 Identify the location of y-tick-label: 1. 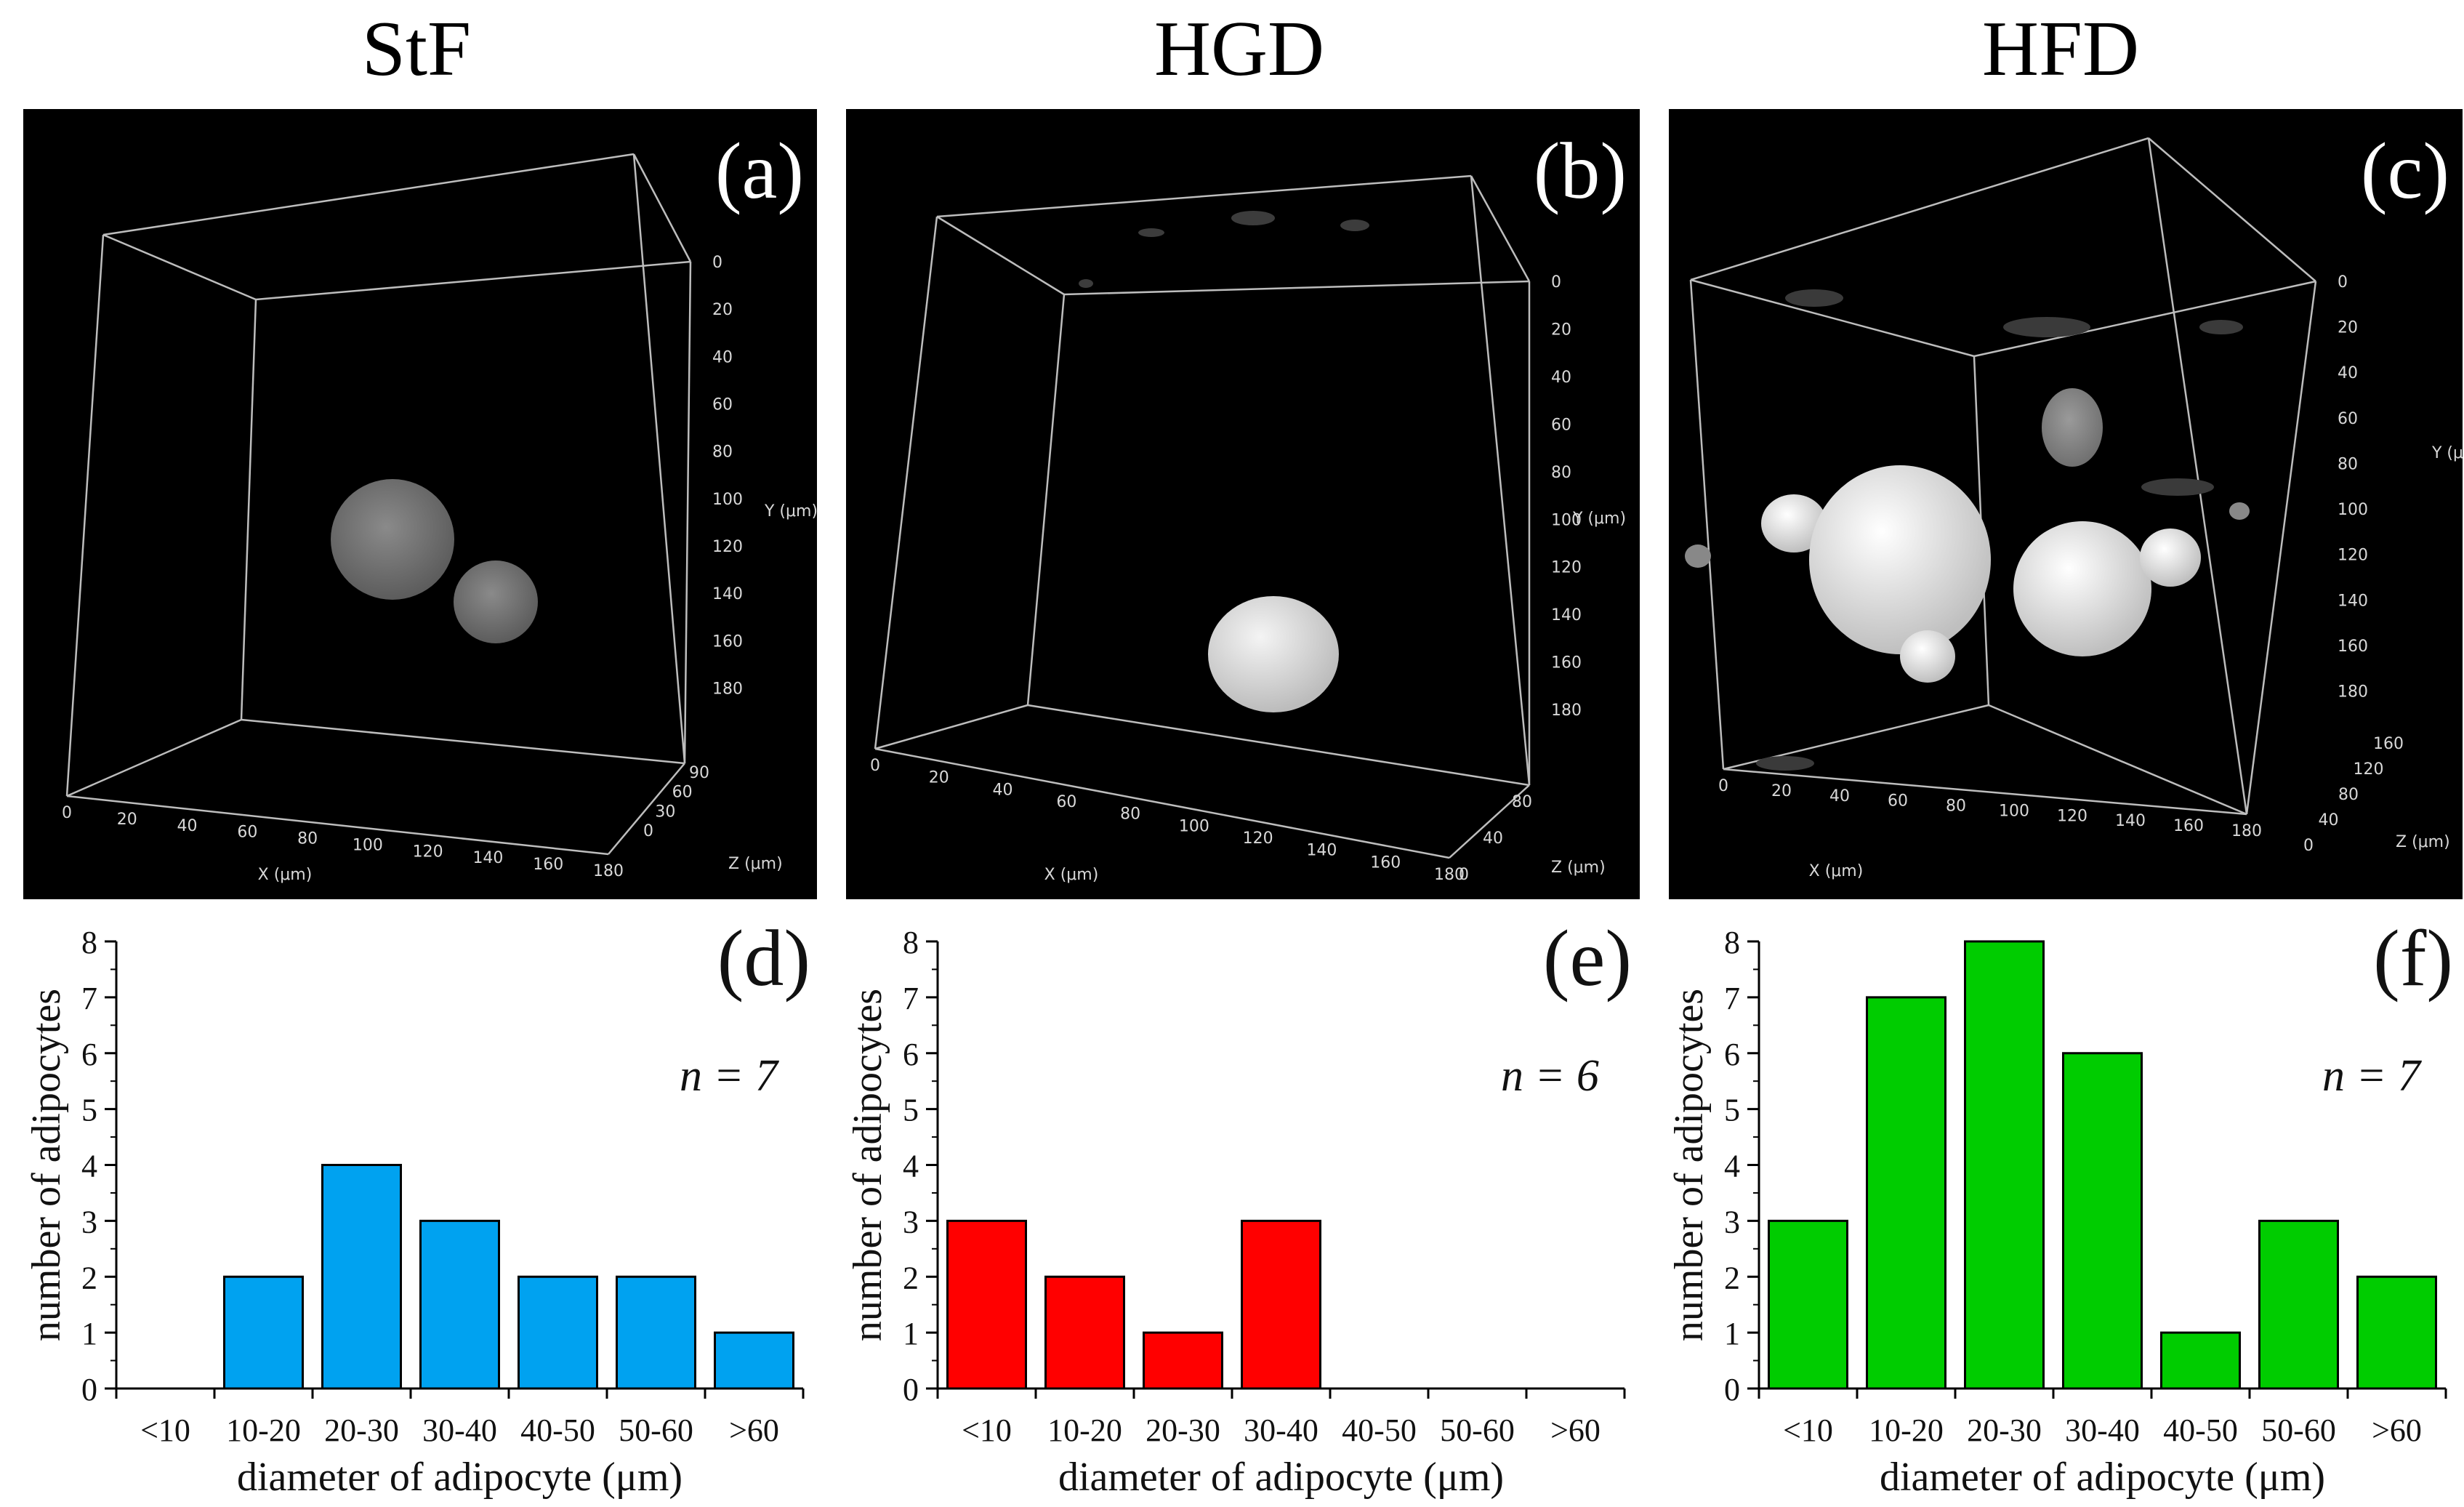
(911, 1333).